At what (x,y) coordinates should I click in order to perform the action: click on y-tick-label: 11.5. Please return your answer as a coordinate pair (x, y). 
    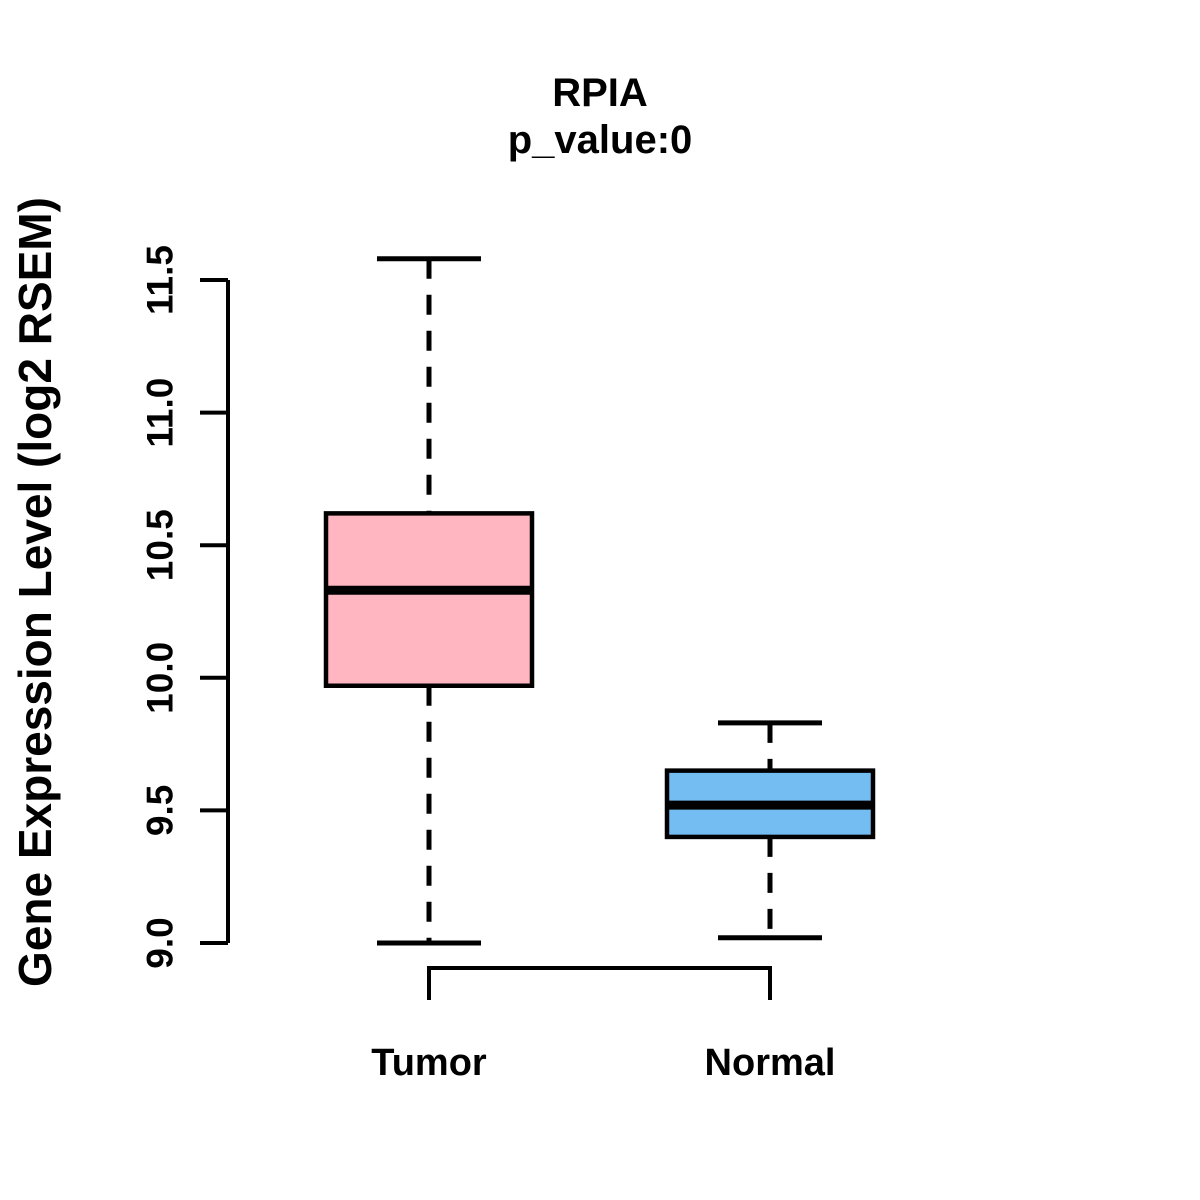
    Looking at the image, I should click on (160, 280).